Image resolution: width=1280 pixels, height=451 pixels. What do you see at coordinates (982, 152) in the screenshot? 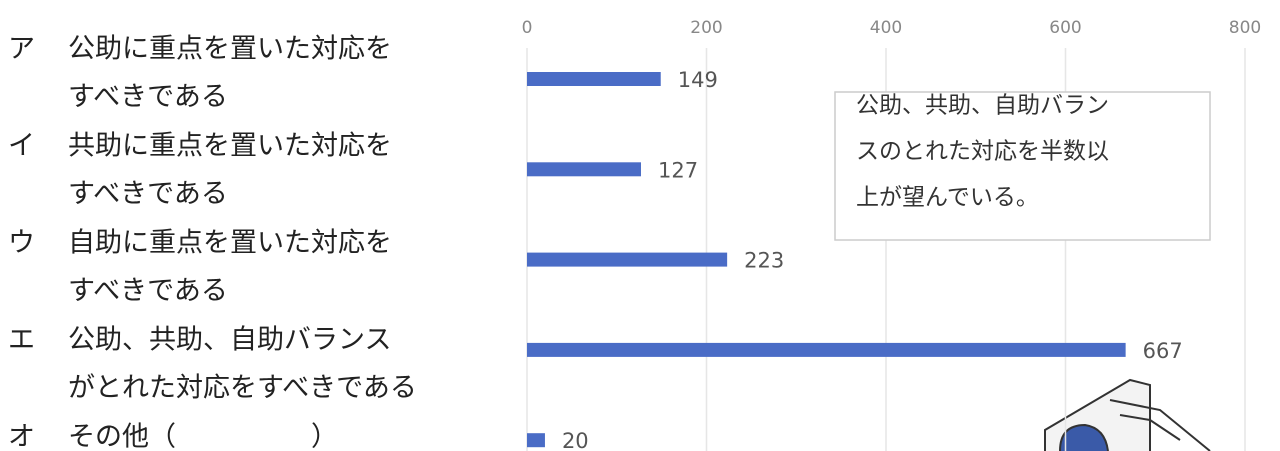
I see `annotation-text: スのとれた対応を半数以` at bounding box center [982, 152].